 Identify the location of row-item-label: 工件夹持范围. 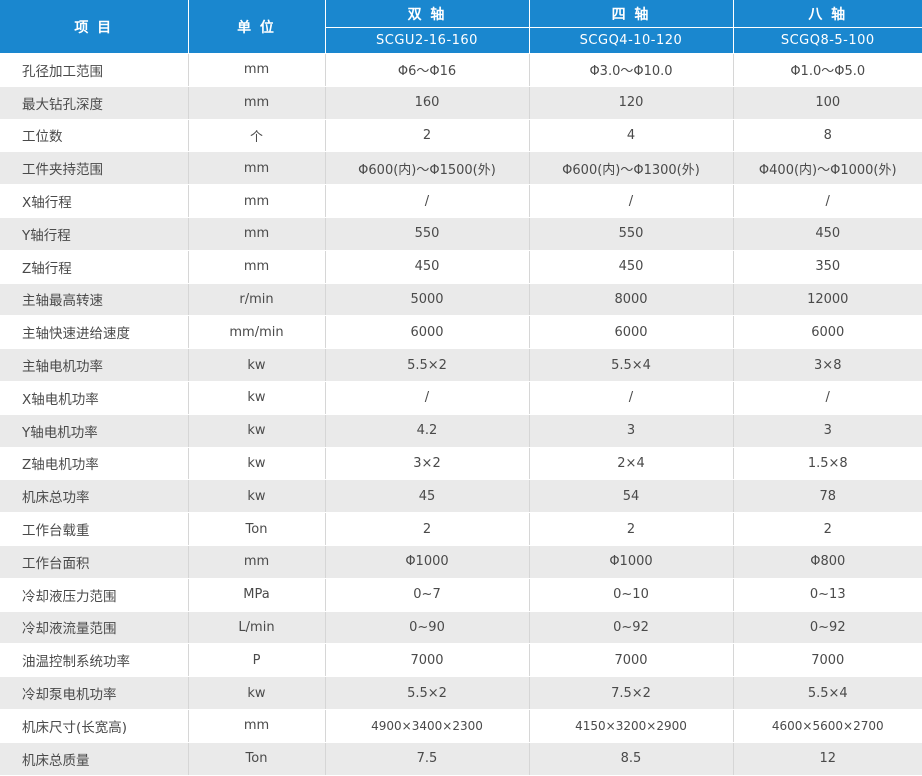
(94, 168).